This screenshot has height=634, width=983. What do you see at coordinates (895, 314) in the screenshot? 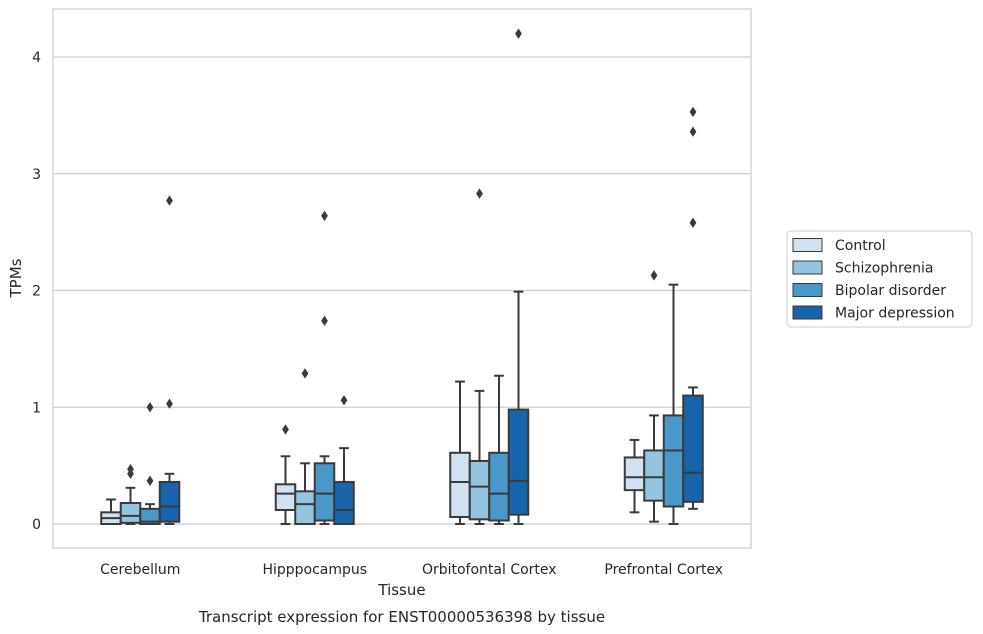
I see `legend-label: Major depression` at bounding box center [895, 314].